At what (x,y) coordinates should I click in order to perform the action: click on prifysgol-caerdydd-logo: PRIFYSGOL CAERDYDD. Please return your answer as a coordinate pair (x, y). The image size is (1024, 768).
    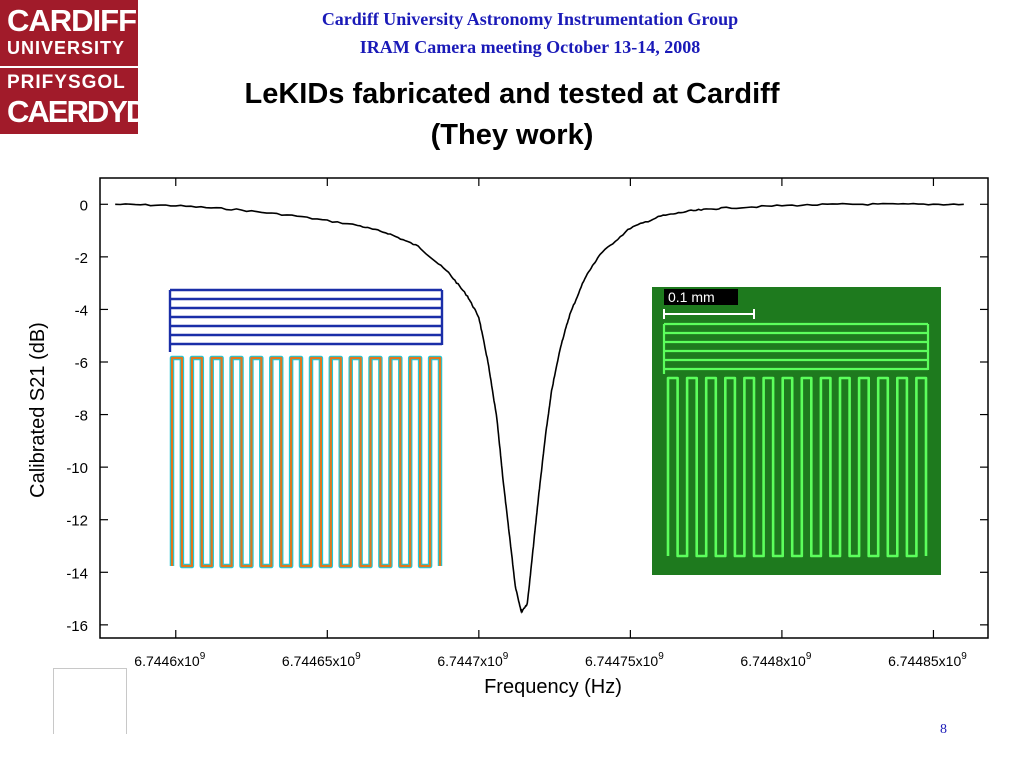
    Looking at the image, I should click on (84, 101).